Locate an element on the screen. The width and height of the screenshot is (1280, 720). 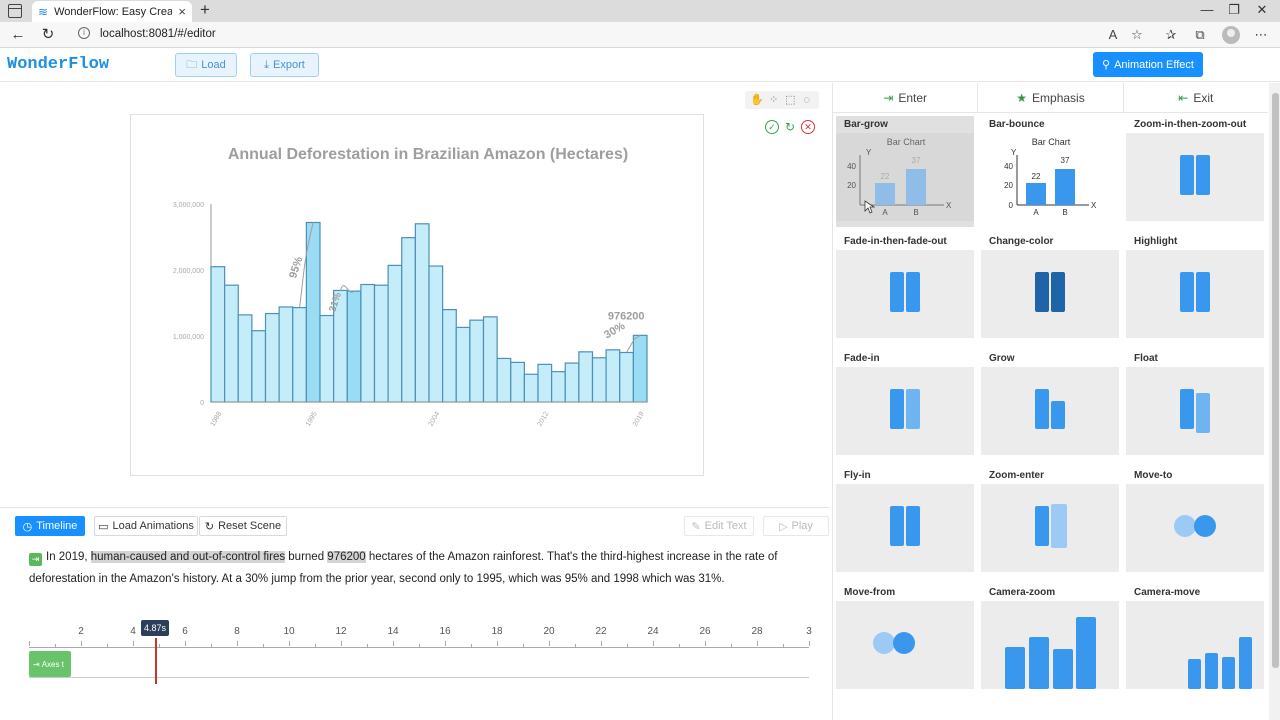
more-menu-icon: ⋯ is located at coordinates (1261, 34).